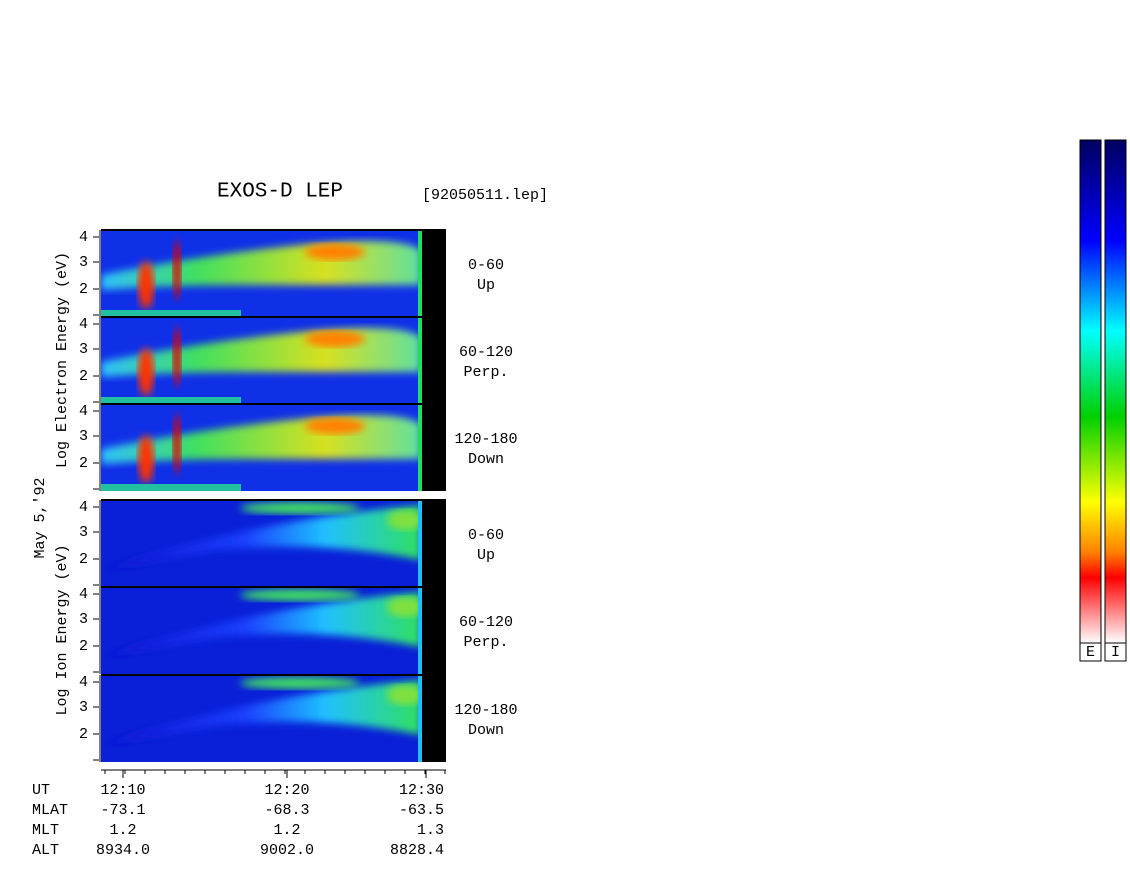 The image size is (1130, 880). I want to click on time-value: 12:20, so click(286, 790).